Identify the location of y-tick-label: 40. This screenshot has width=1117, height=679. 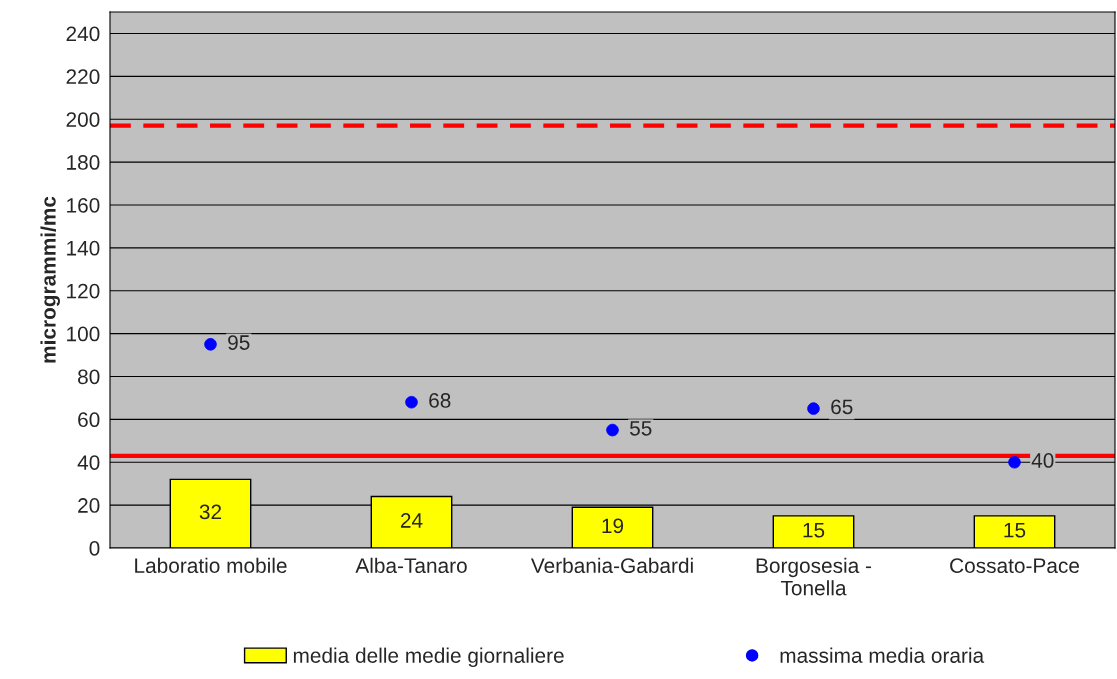
(88, 462).